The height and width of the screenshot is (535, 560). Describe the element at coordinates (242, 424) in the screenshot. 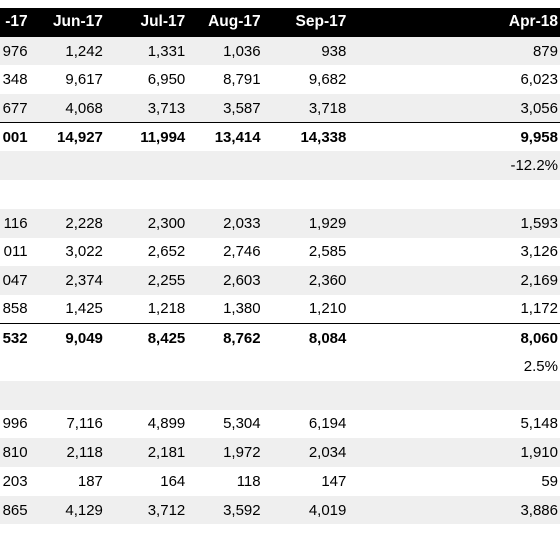

I see `table-cell: 5,304` at that location.